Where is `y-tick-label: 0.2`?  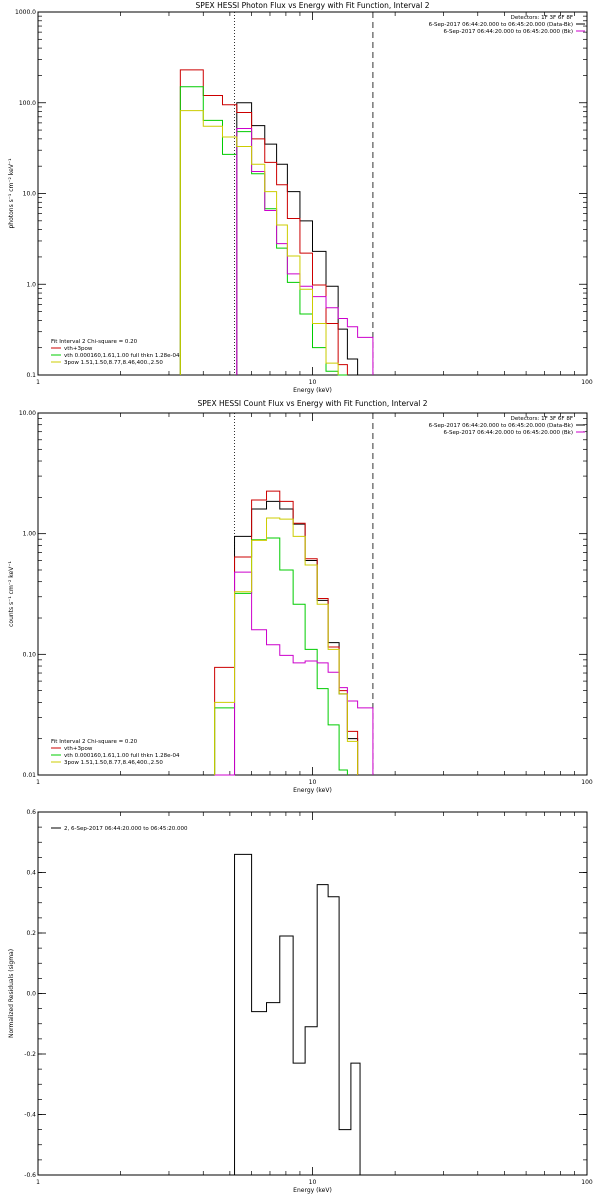 y-tick-label: 0.2 is located at coordinates (31, 933).